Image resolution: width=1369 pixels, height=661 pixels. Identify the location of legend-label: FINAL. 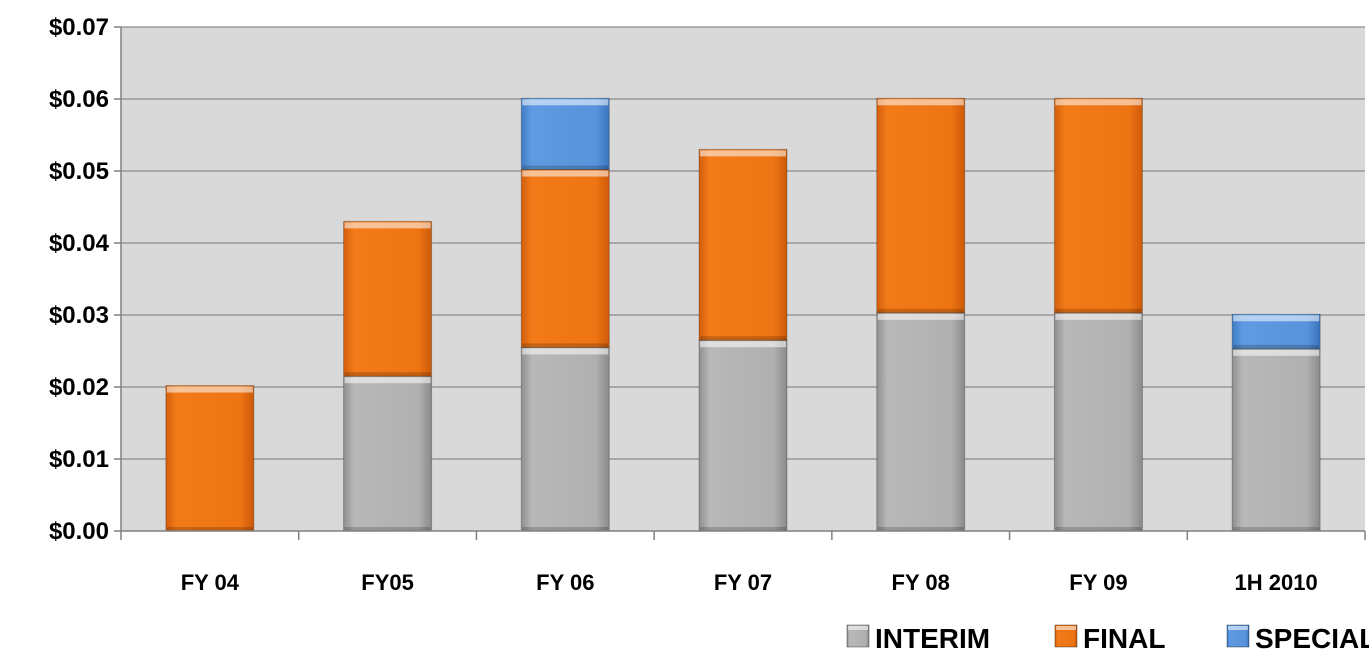
(1124, 638).